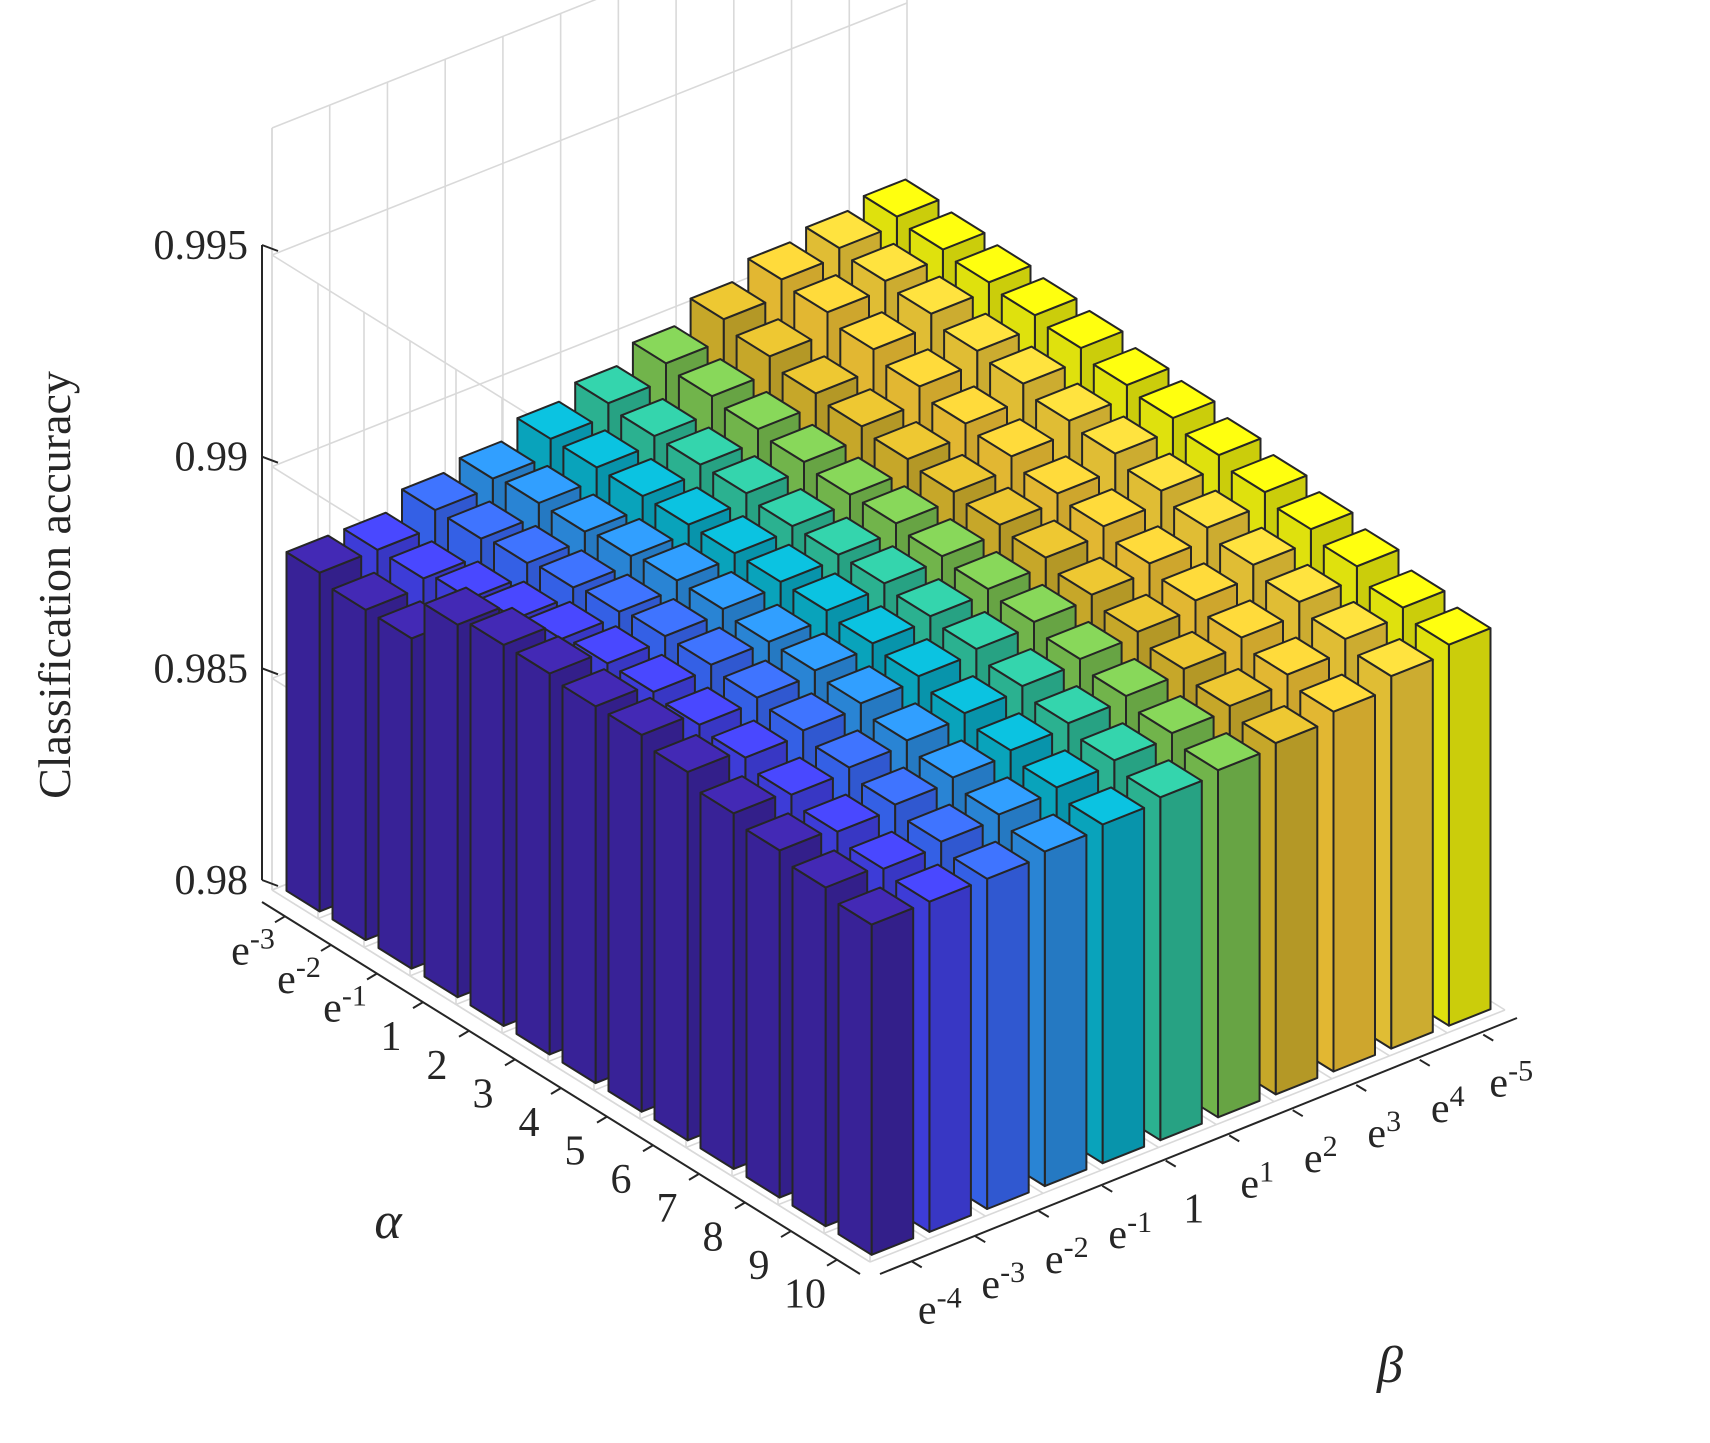  What do you see at coordinates (1003, 1282) in the screenshot?
I see `beta-tick-label: e-3` at bounding box center [1003, 1282].